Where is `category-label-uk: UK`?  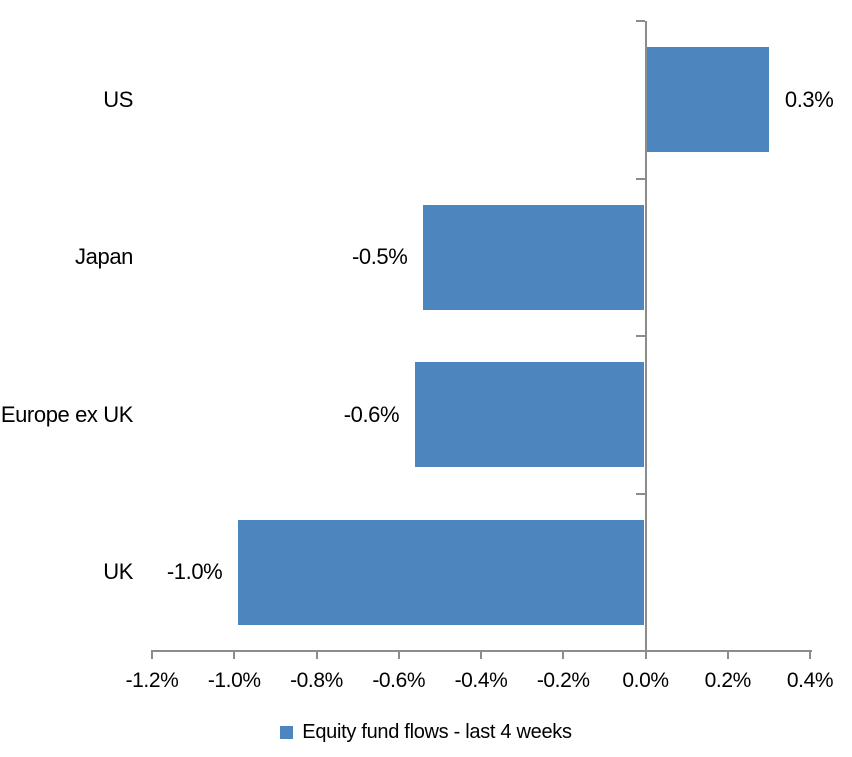
category-label-uk: UK is located at coordinates (118, 572).